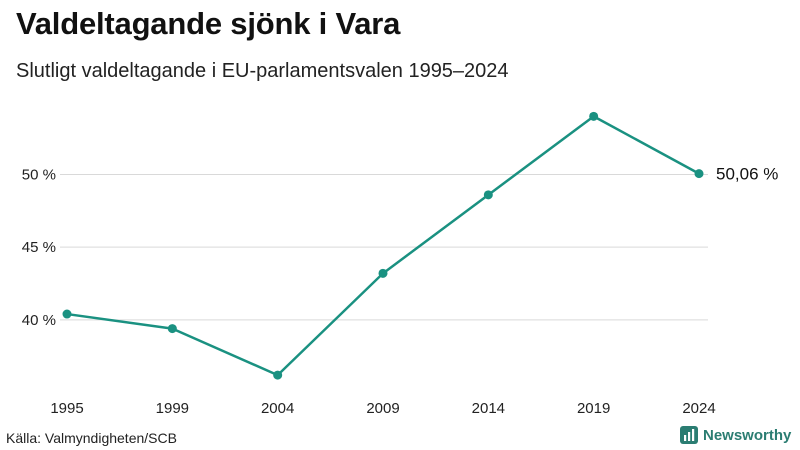 The width and height of the screenshot is (800, 450). What do you see at coordinates (172, 408) in the screenshot?
I see `x-tick-label: 1999` at bounding box center [172, 408].